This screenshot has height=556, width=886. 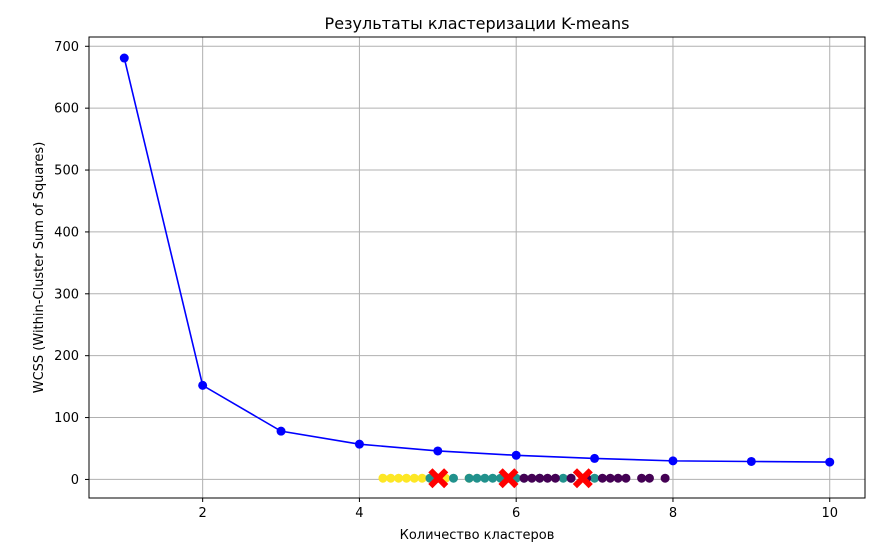 I want to click on y-tick-label: 700, so click(x=66, y=47).